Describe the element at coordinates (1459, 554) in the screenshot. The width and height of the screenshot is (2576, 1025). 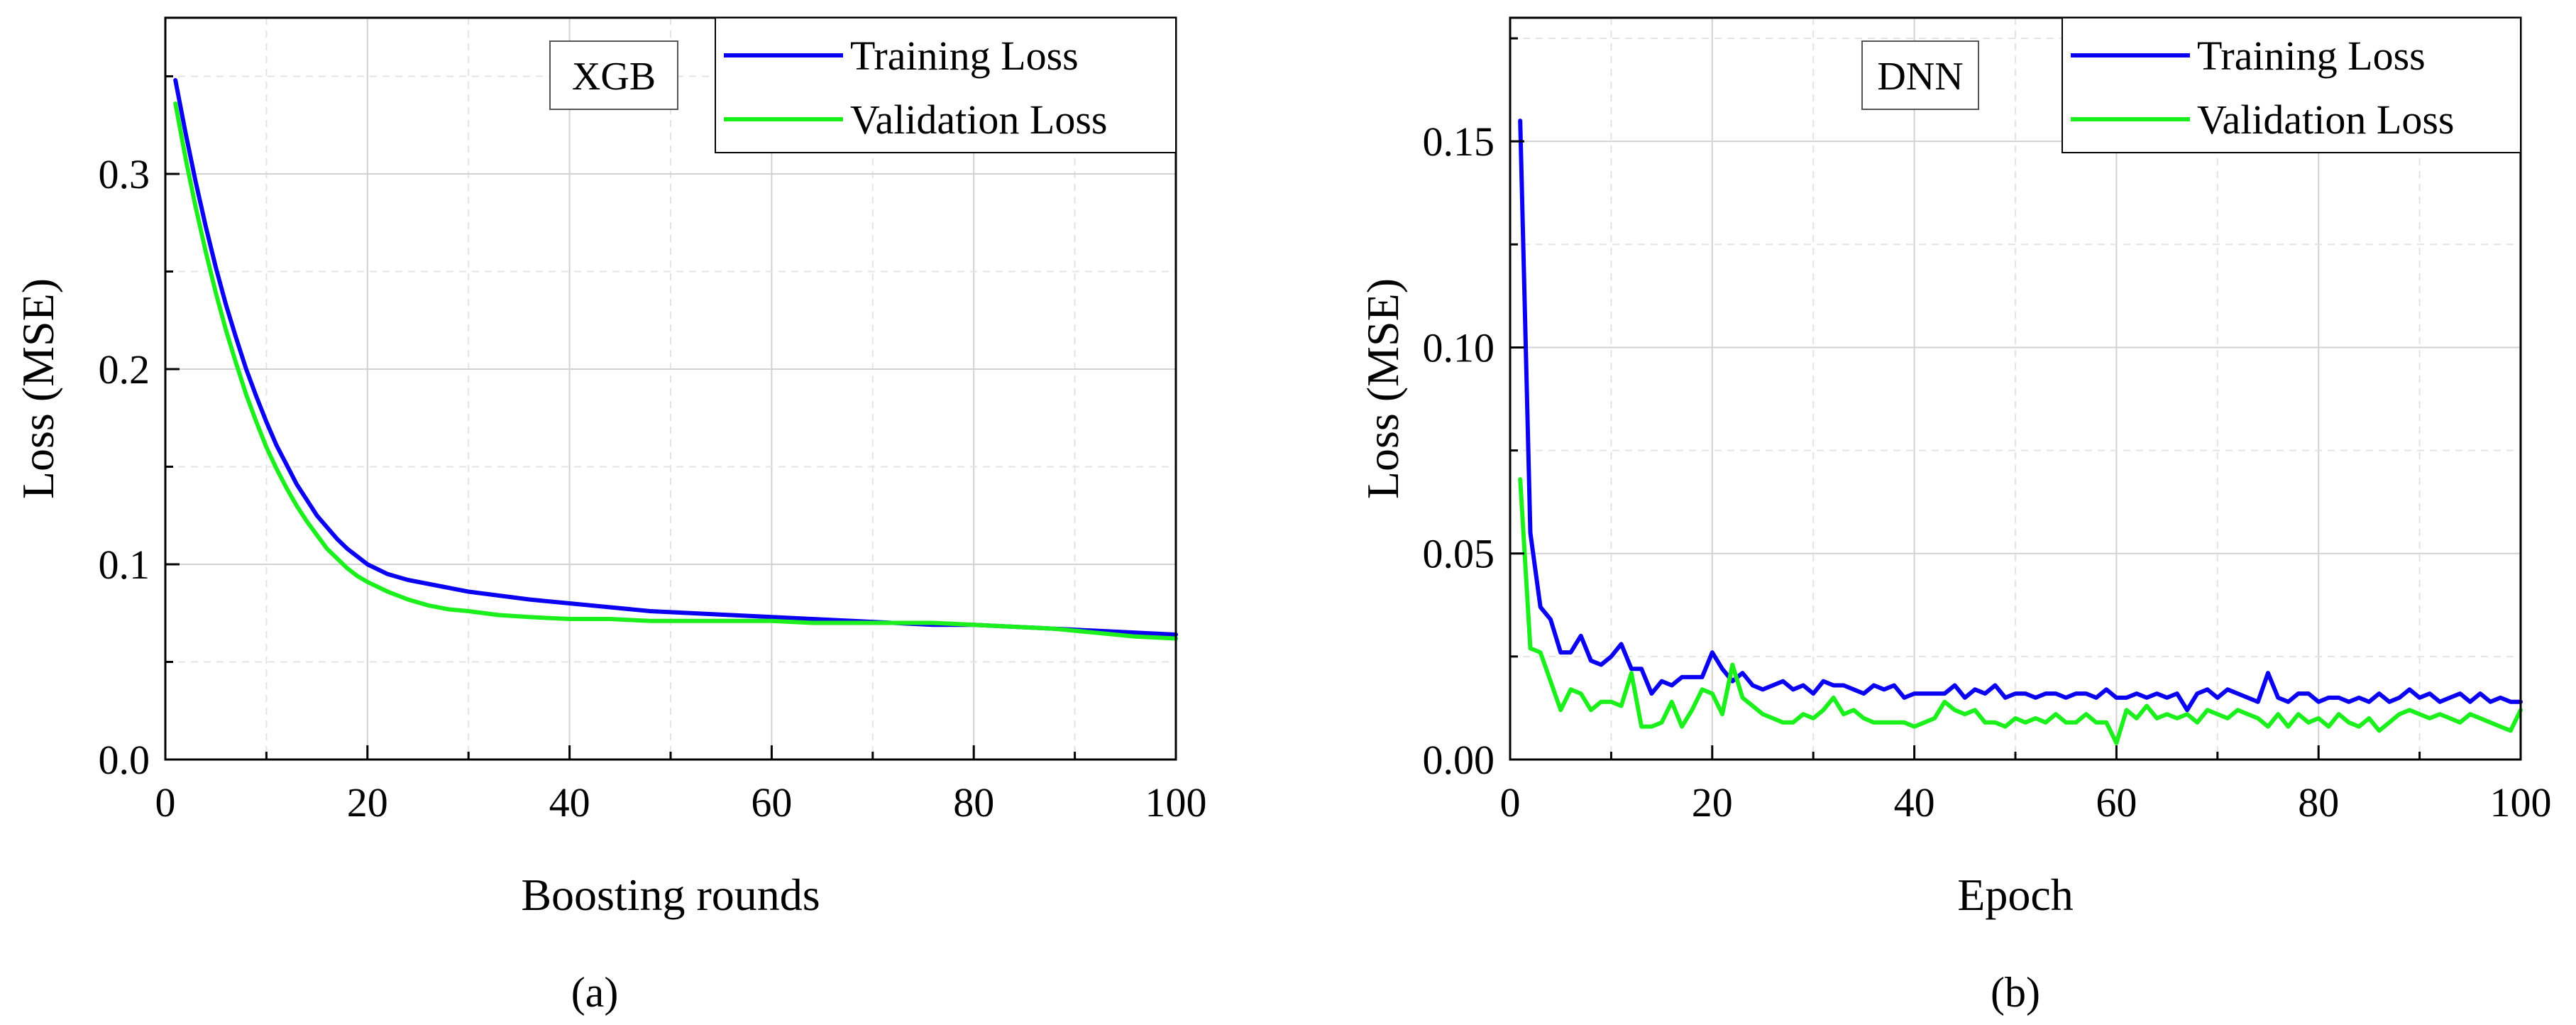
I see `y-tick-label: 0.05` at that location.